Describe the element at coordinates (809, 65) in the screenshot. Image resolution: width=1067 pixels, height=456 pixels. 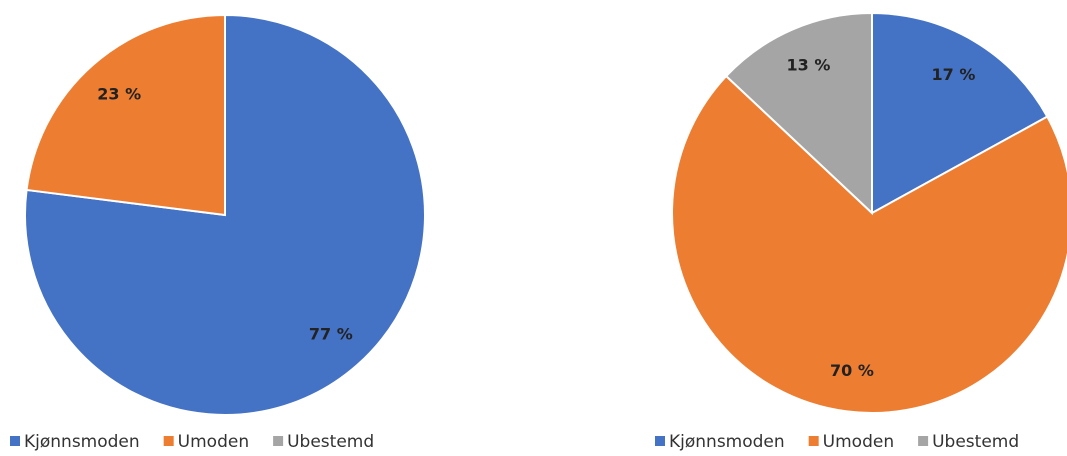
I see `data-label: 13 %` at that location.